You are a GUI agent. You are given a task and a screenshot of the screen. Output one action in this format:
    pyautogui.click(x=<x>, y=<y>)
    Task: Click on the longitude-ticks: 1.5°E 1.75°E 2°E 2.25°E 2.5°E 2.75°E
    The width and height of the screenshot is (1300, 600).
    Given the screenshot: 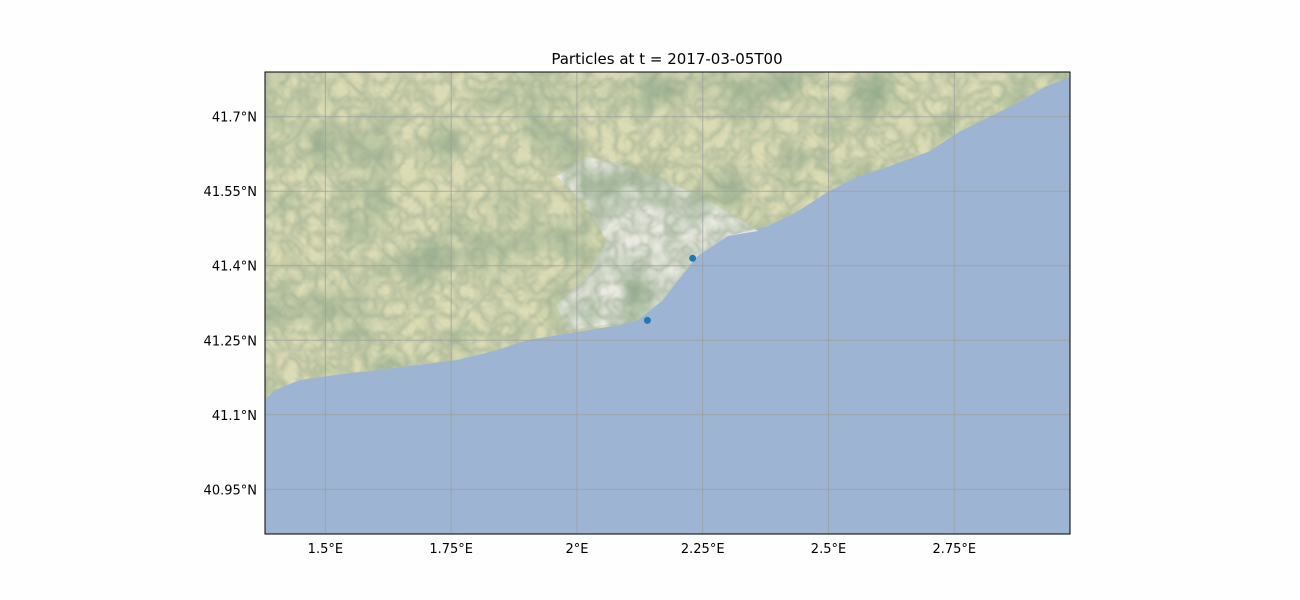 What is the action you would take?
    pyautogui.click(x=642, y=549)
    